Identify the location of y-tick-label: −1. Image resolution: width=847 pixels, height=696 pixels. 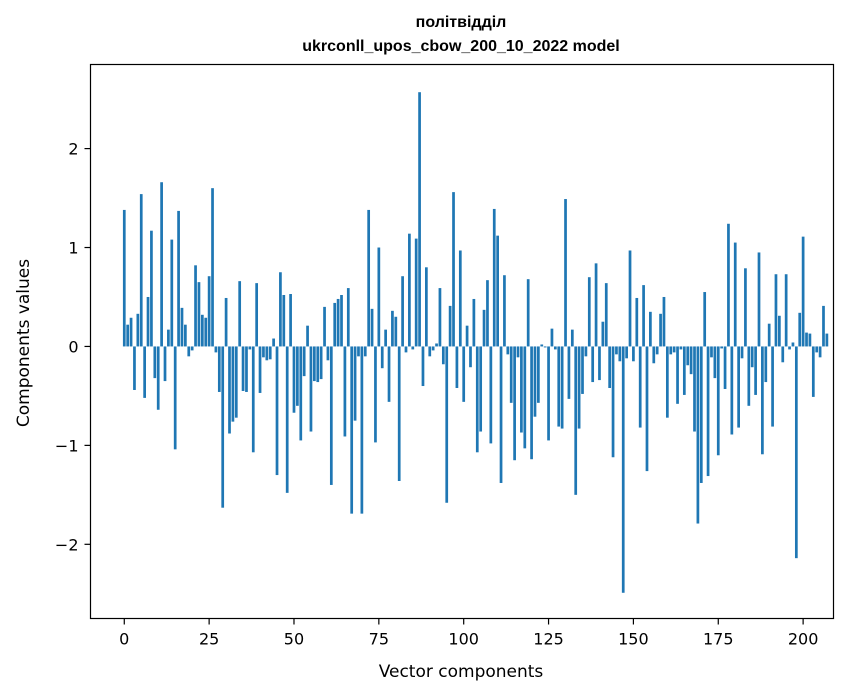
(67, 445).